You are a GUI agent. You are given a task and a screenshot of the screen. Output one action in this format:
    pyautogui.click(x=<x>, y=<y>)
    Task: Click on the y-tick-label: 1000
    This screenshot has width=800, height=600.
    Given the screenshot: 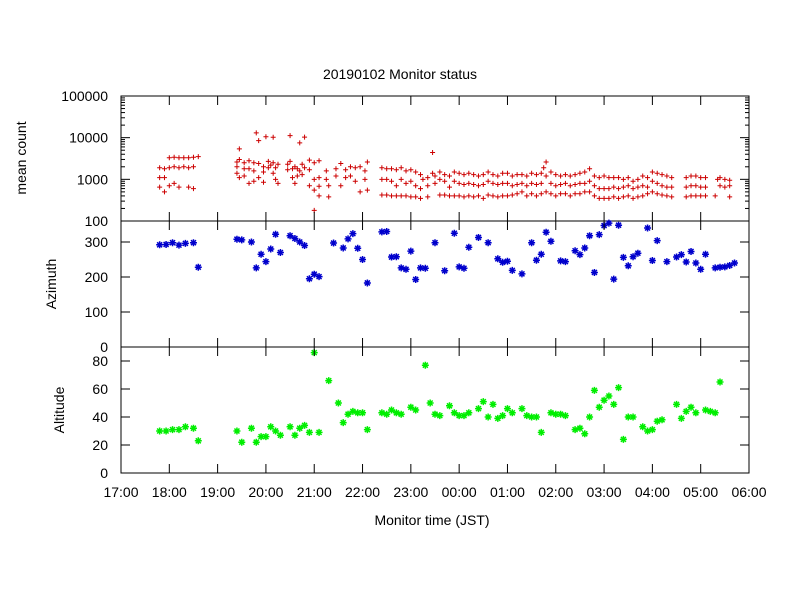 What is the action you would take?
    pyautogui.click(x=92, y=179)
    